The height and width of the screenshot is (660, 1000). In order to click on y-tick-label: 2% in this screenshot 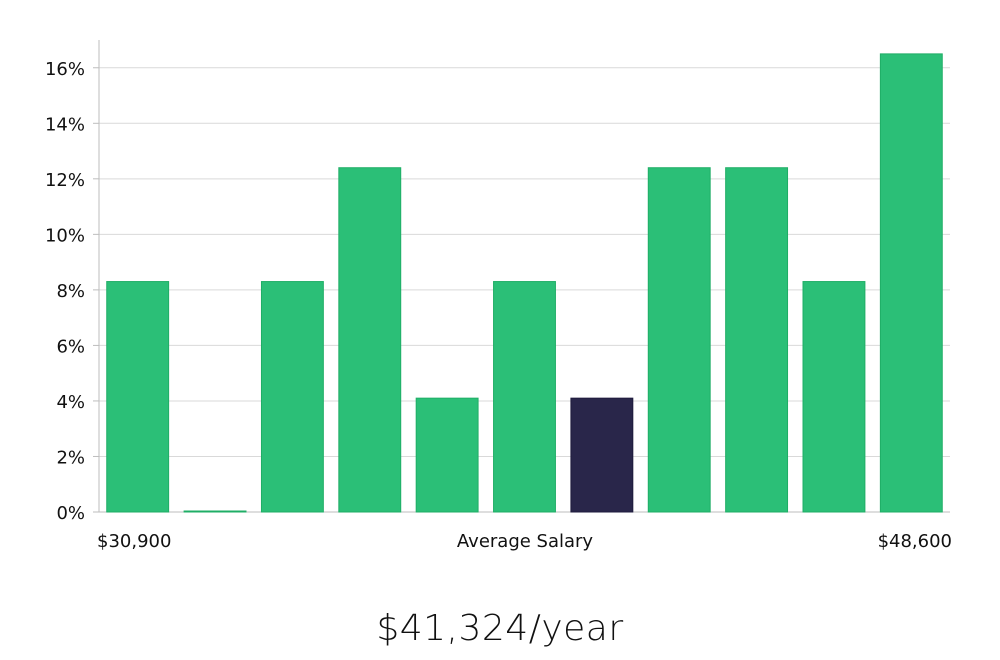, I will do `click(70, 457)`.